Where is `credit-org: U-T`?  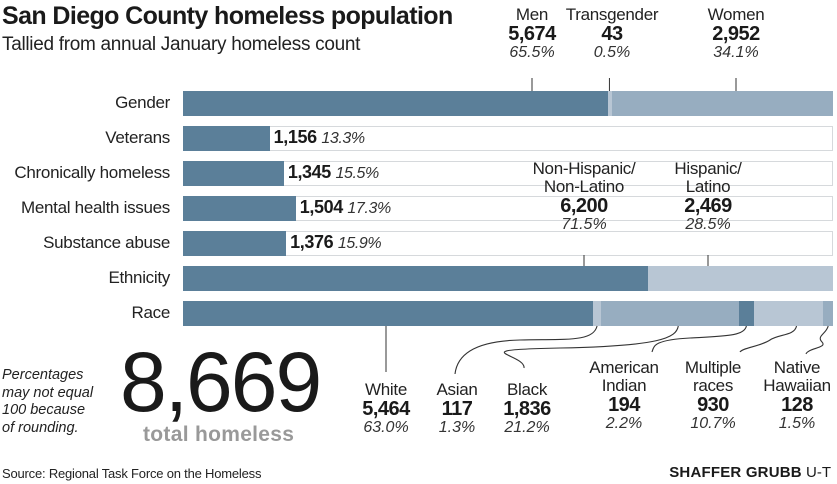
credit-org: U-T is located at coordinates (818, 472).